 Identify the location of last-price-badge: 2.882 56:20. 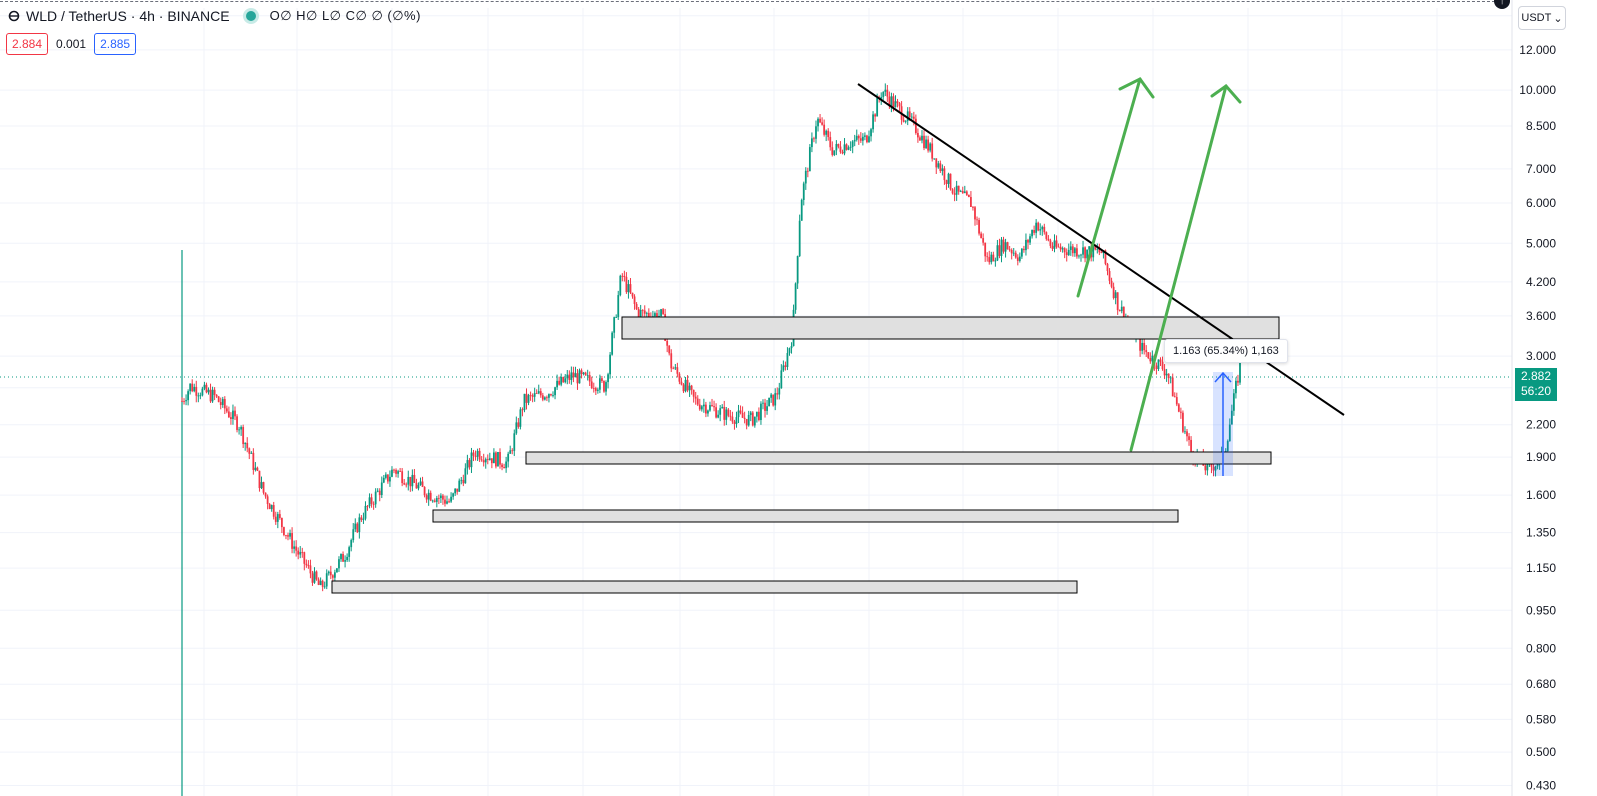
(1536, 384).